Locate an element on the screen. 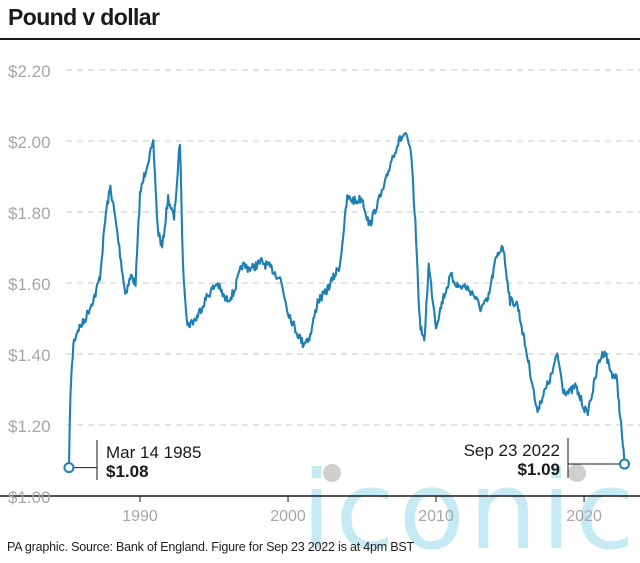 The height and width of the screenshot is (563, 640). x-tick-label: 2000 is located at coordinates (288, 516).